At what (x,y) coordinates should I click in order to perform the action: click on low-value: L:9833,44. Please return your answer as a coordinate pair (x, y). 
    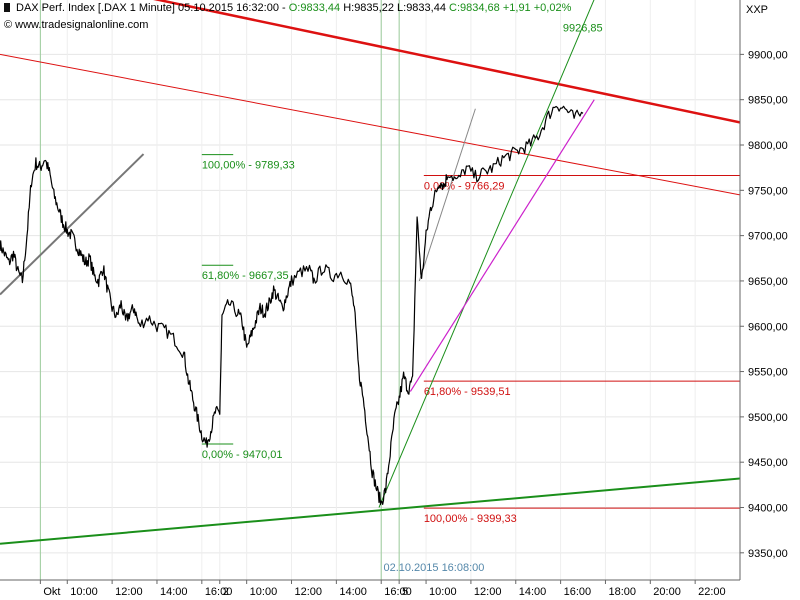
    Looking at the image, I should click on (421, 8).